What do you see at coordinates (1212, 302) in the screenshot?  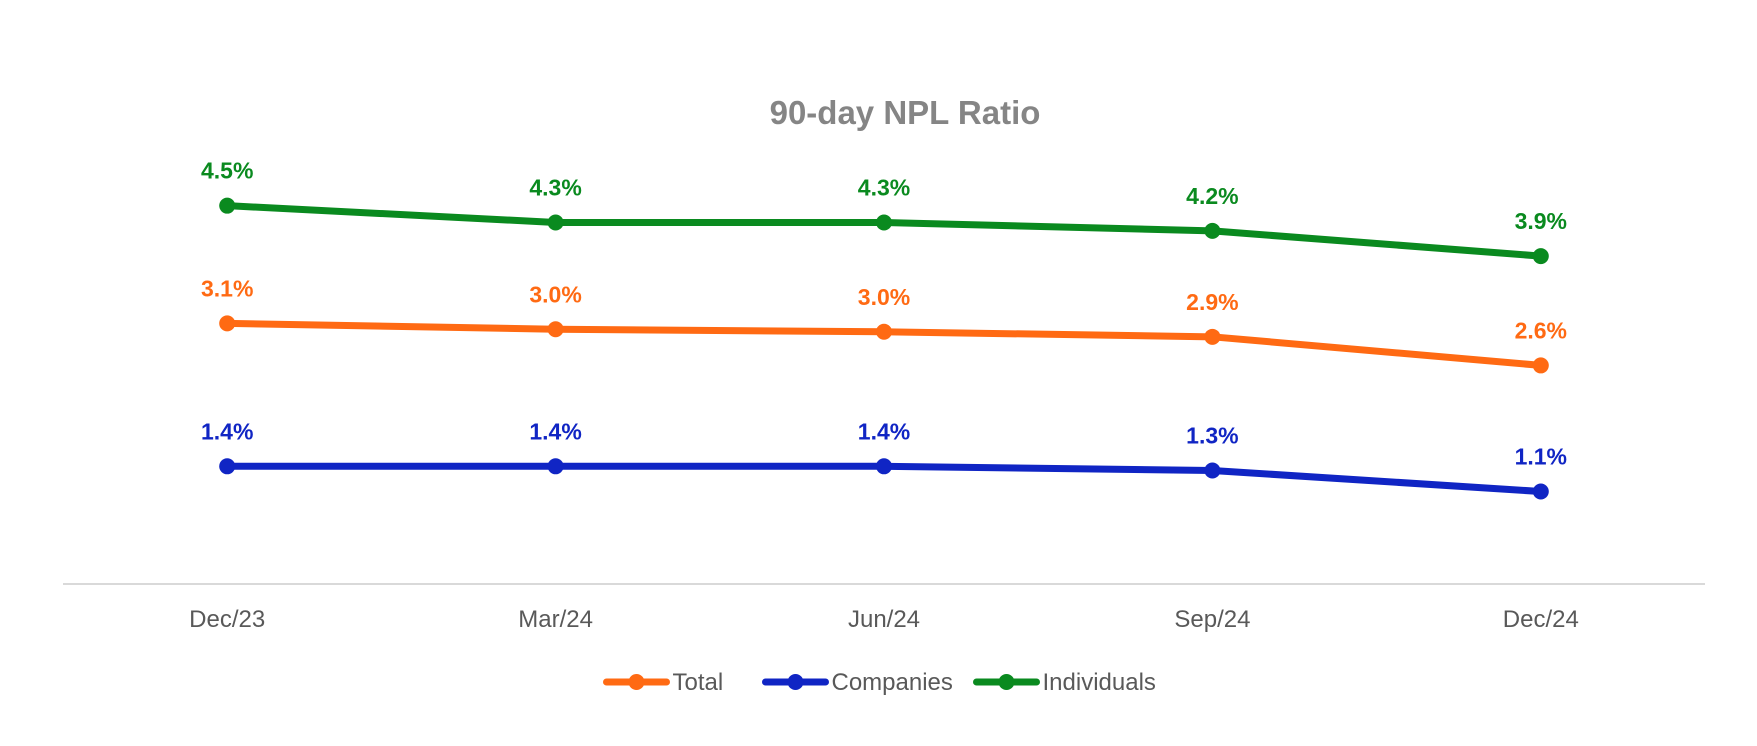 I see `data-label-total: 2.9%` at bounding box center [1212, 302].